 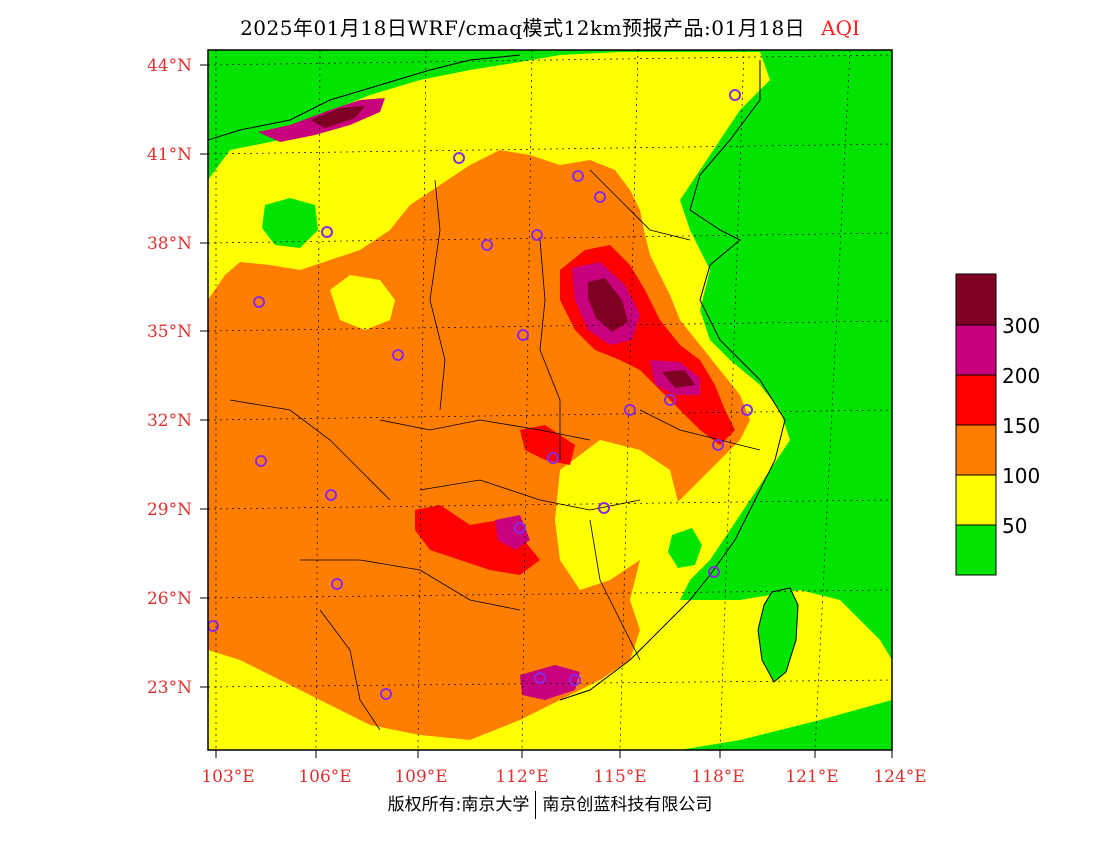 What do you see at coordinates (458, 805) in the screenshot?
I see `footer-copyright-left: 版权所有:南京大学` at bounding box center [458, 805].